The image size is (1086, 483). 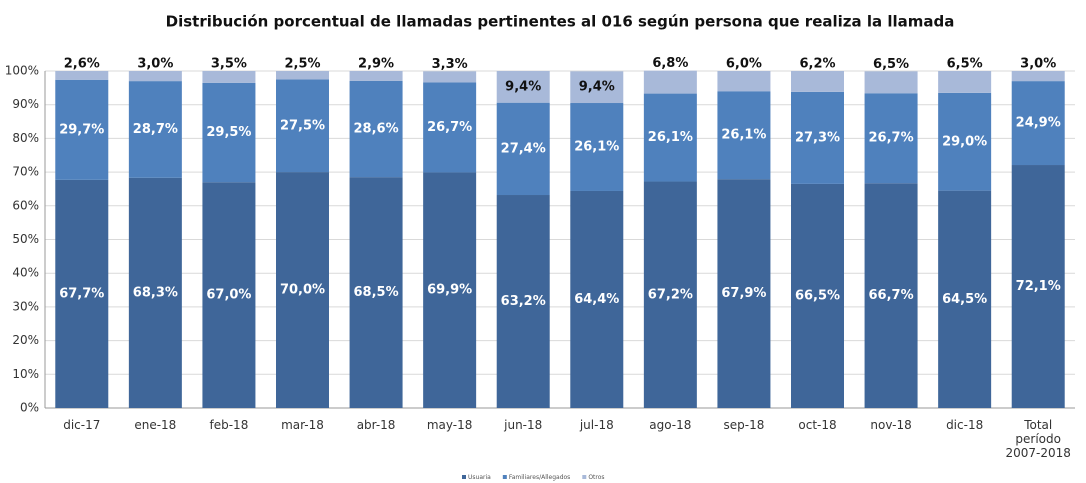 I want to click on y-tick-label: 80%, so click(x=25, y=138).